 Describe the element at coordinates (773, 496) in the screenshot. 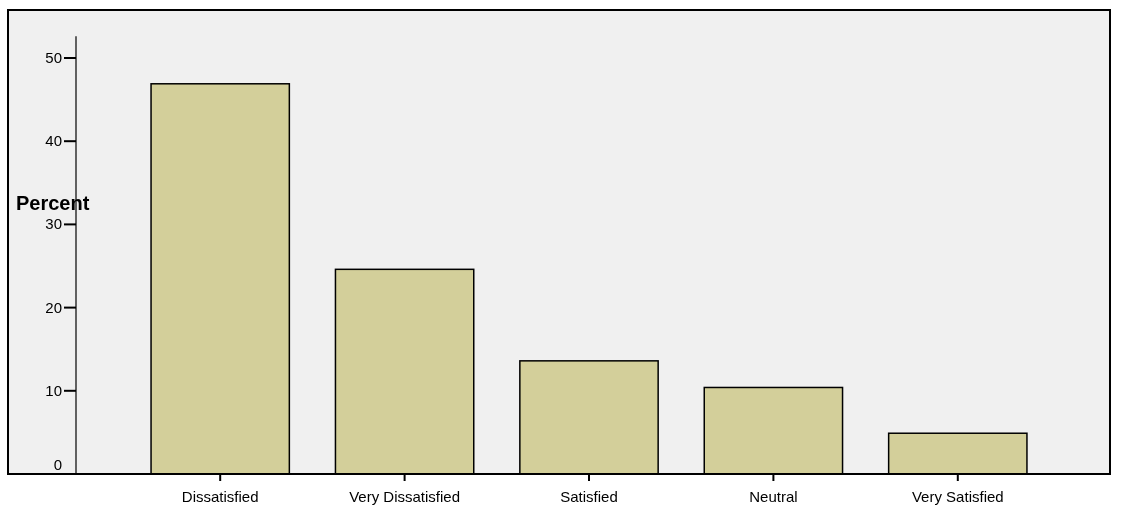

I see `x-tick-label: Neutral` at that location.